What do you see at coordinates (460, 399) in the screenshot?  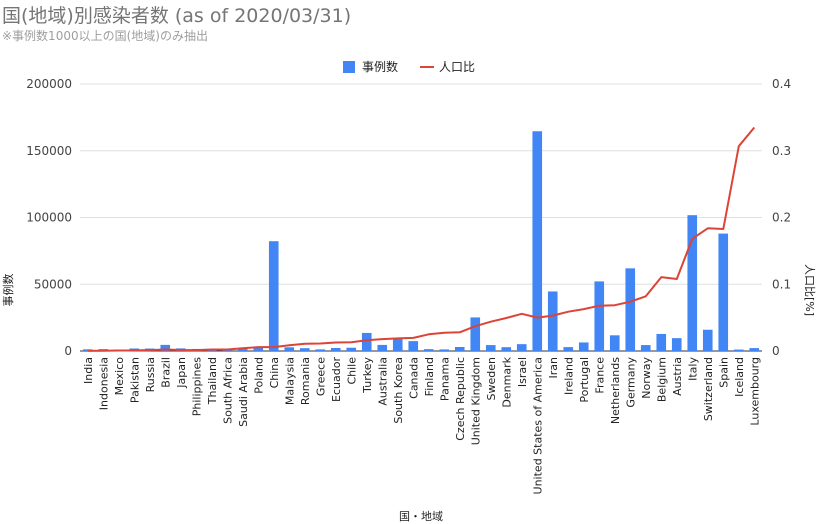 I see `x-tick-label: Czech Republic` at bounding box center [460, 399].